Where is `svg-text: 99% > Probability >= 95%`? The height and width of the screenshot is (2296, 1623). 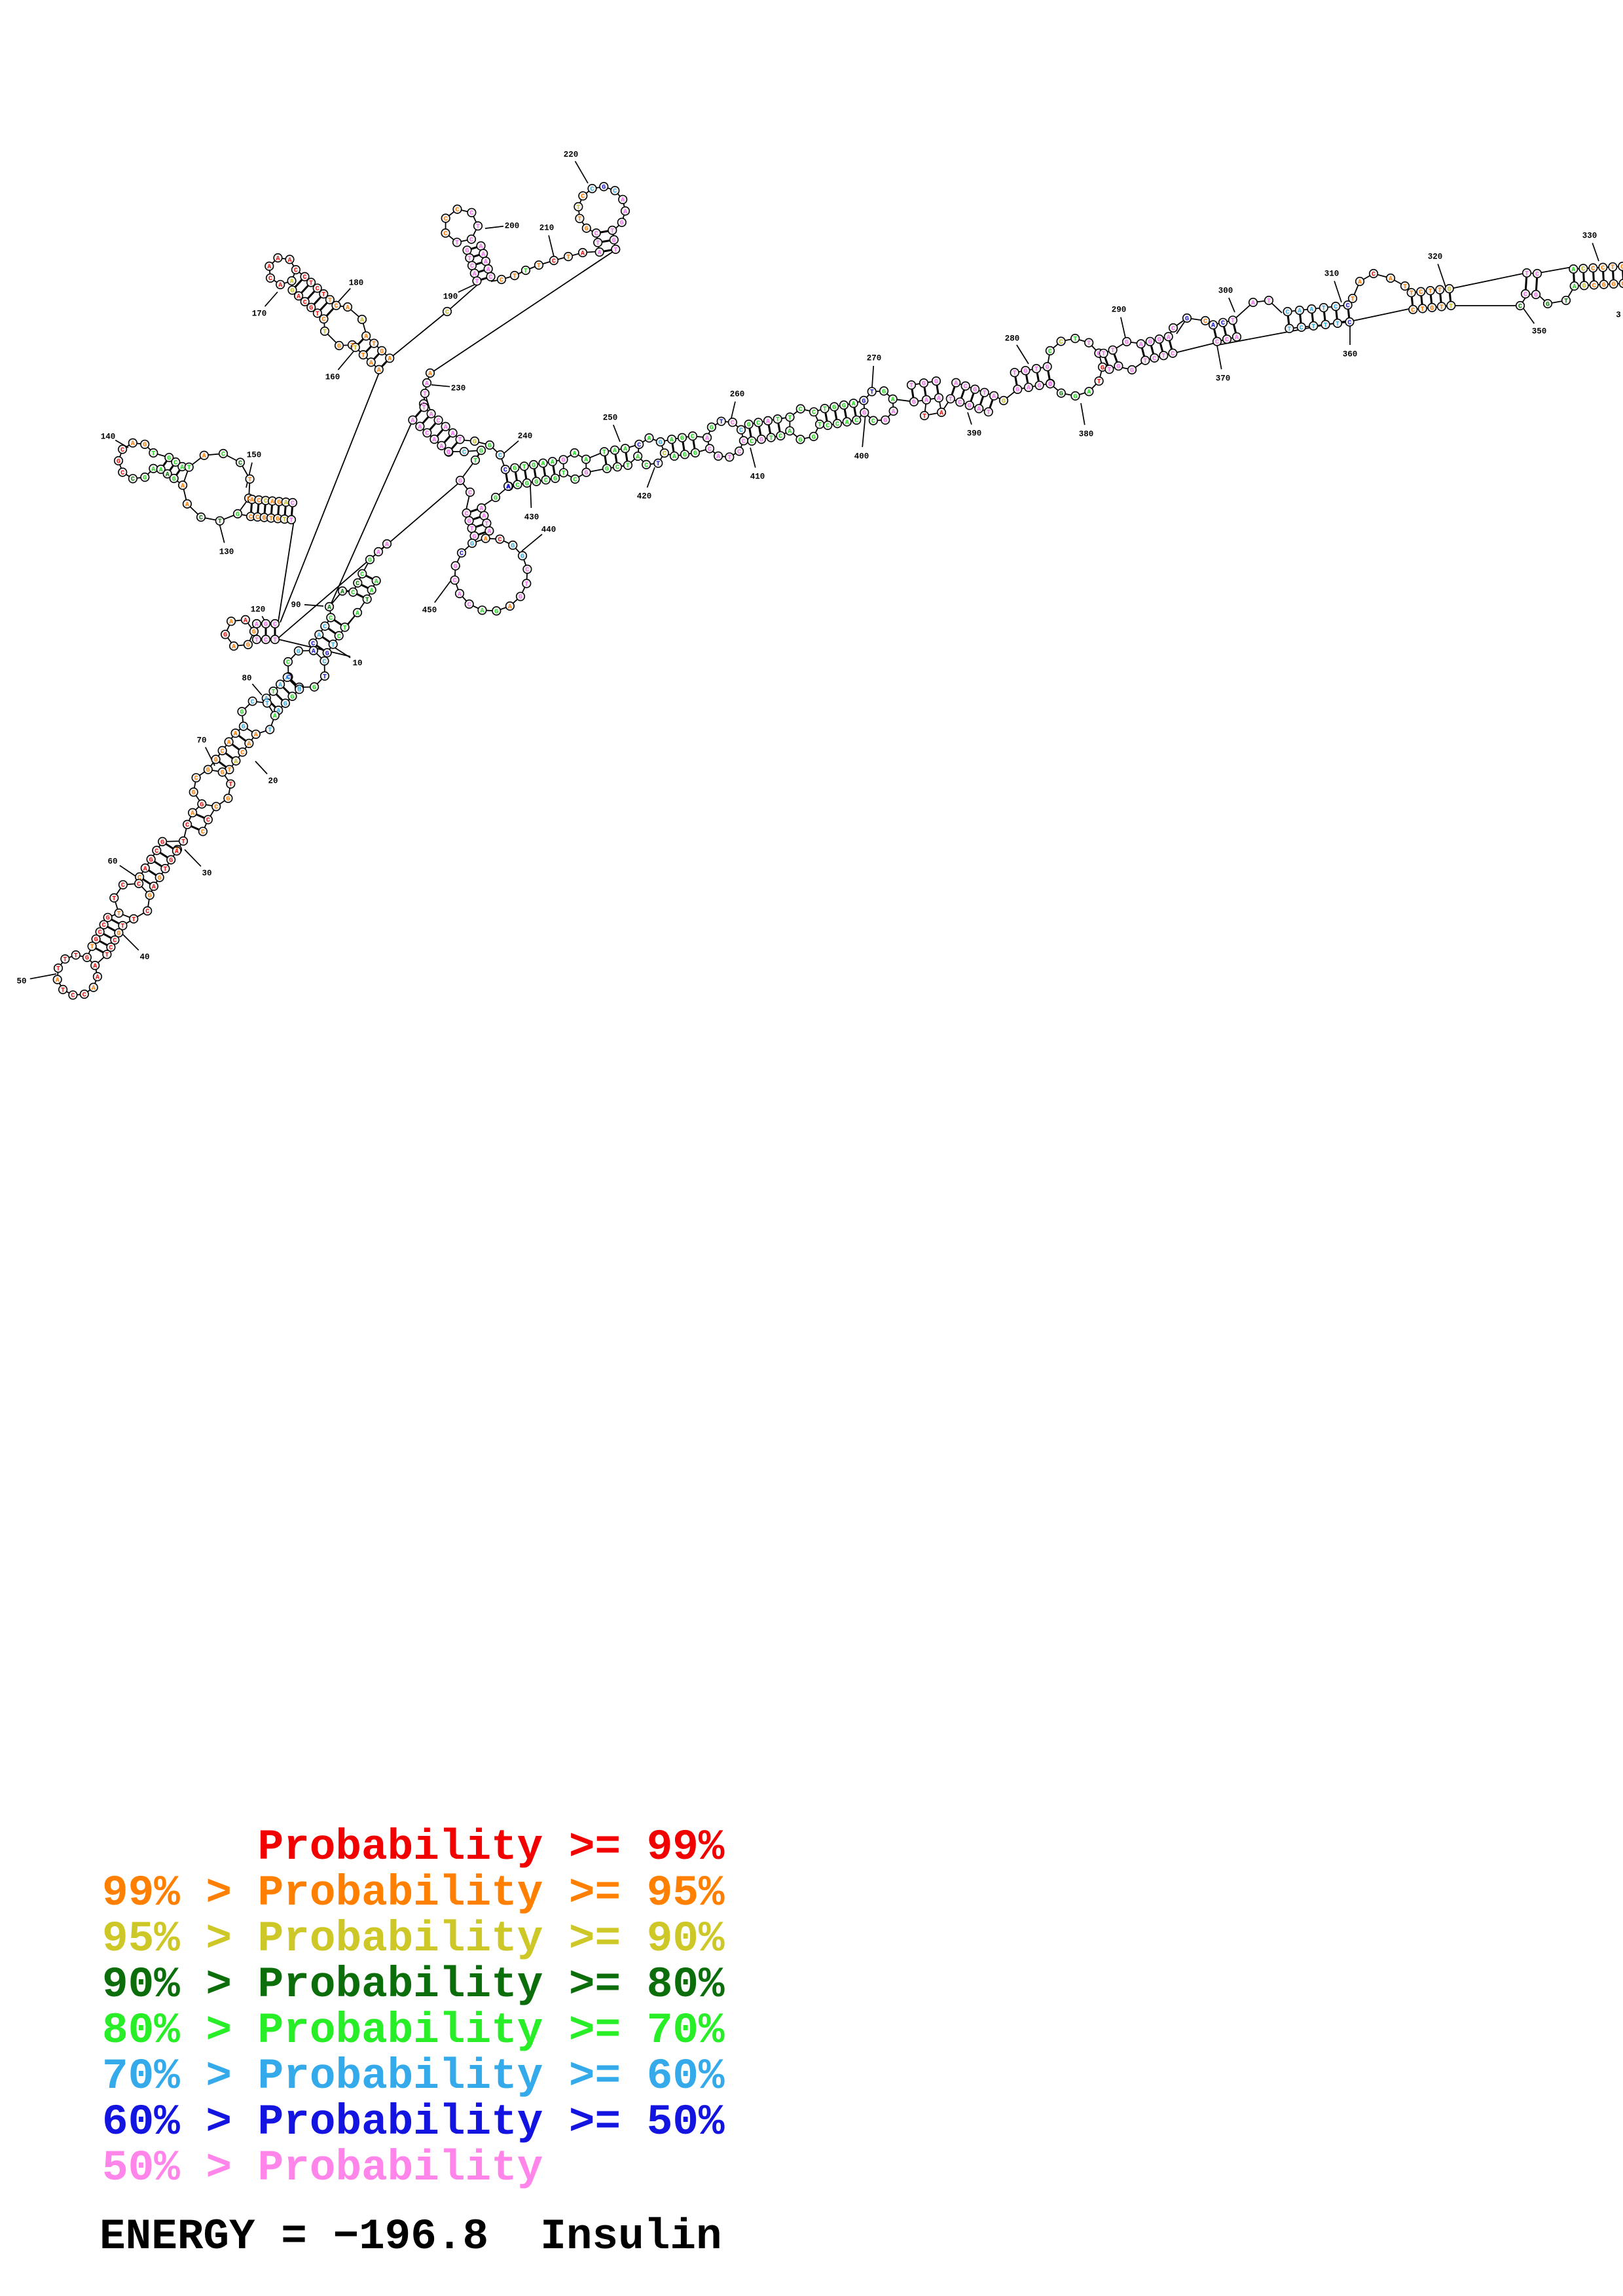
svg-text: 99% > Probability >= 95% is located at coordinates (413, 1894).